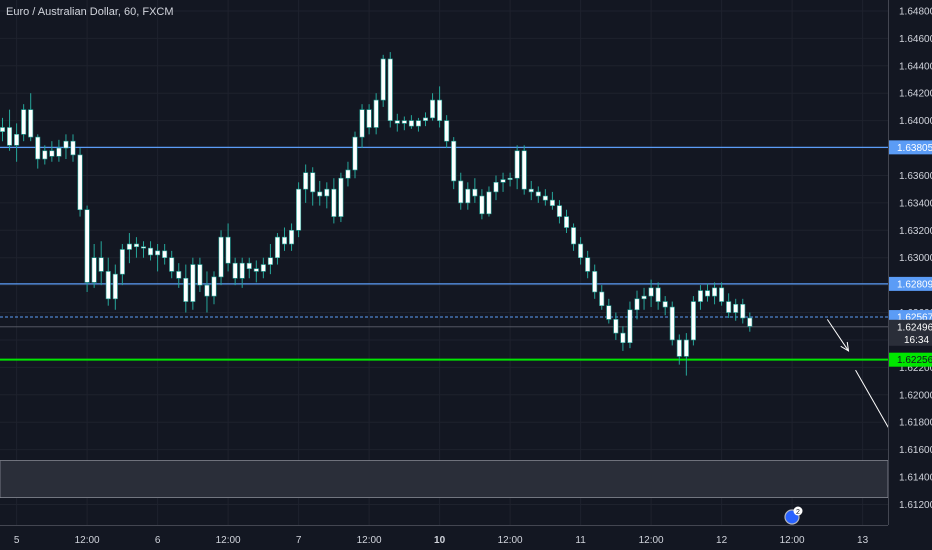 Image resolution: width=932 pixels, height=550 pixels. I want to click on x-tick-label: 5, so click(17, 540).